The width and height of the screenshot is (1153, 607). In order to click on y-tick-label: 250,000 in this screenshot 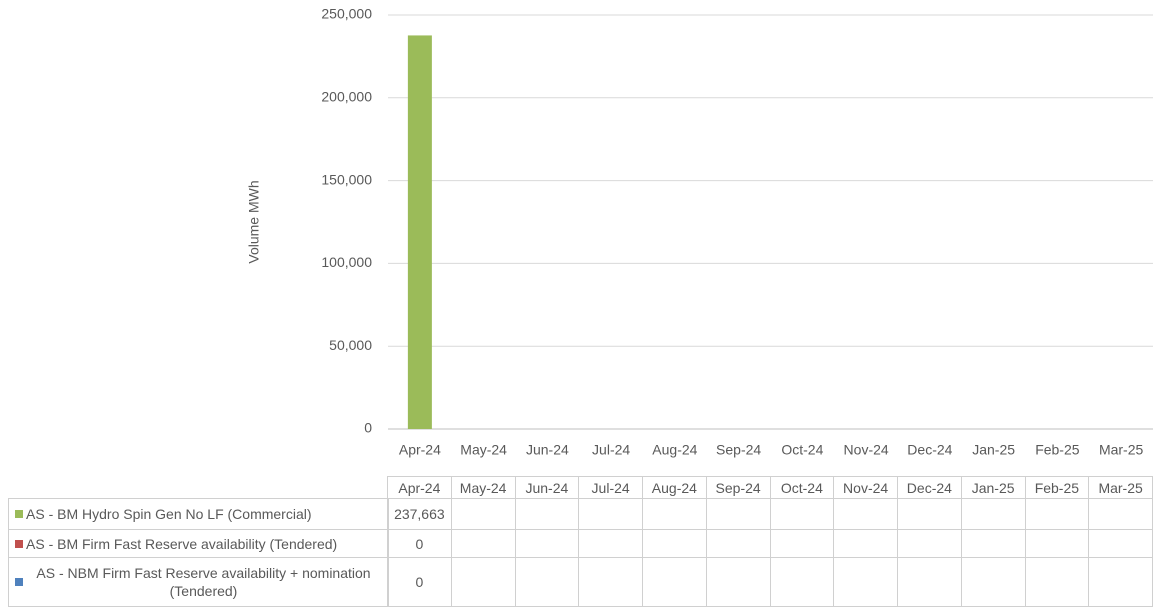, I will do `click(346, 14)`.